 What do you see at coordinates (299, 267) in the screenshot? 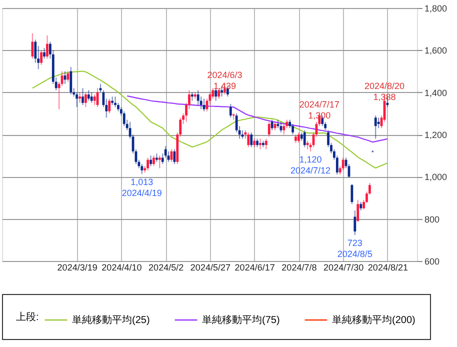
I see `x-tick-label: 2024/7/8` at bounding box center [299, 267].